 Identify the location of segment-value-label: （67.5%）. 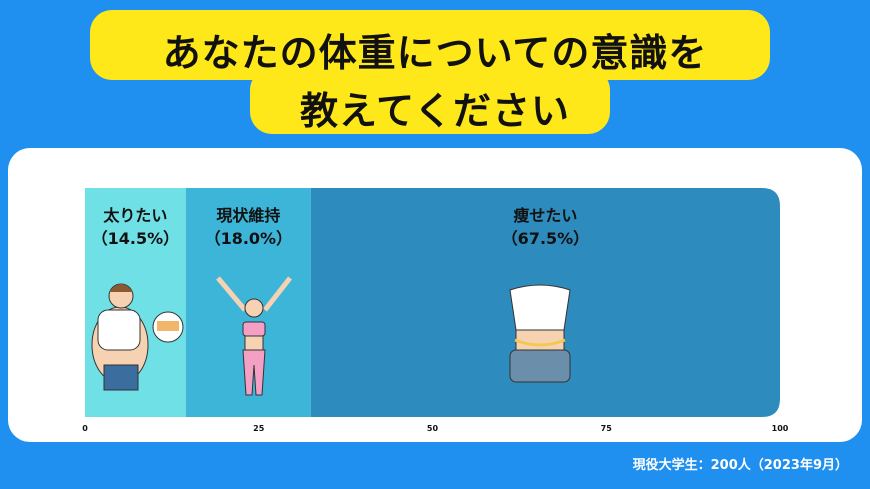
(546, 238).